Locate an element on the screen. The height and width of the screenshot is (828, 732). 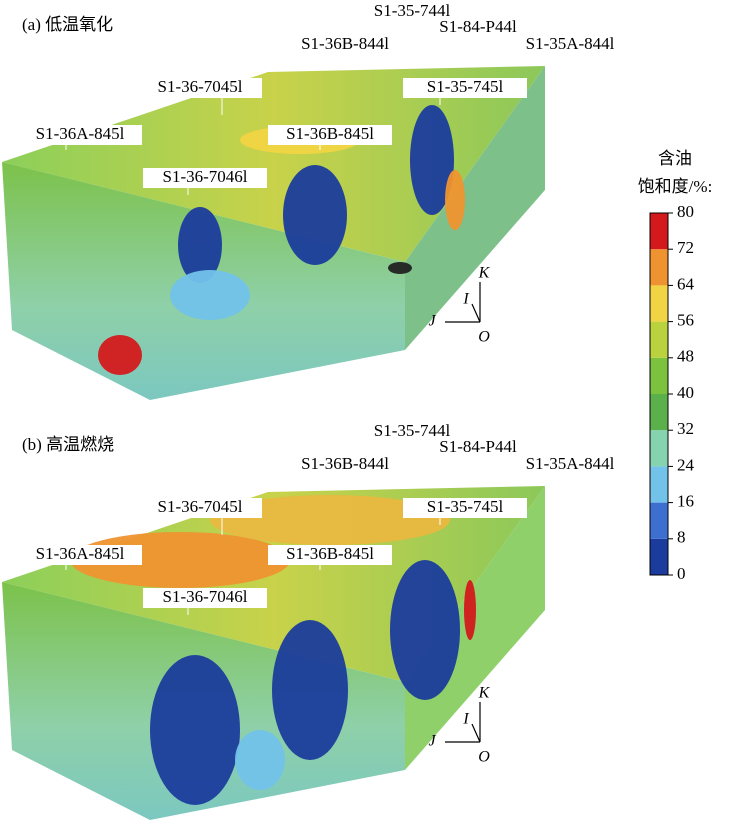
colorbar-title: 饱和度/%: is located at coordinates (675, 186).